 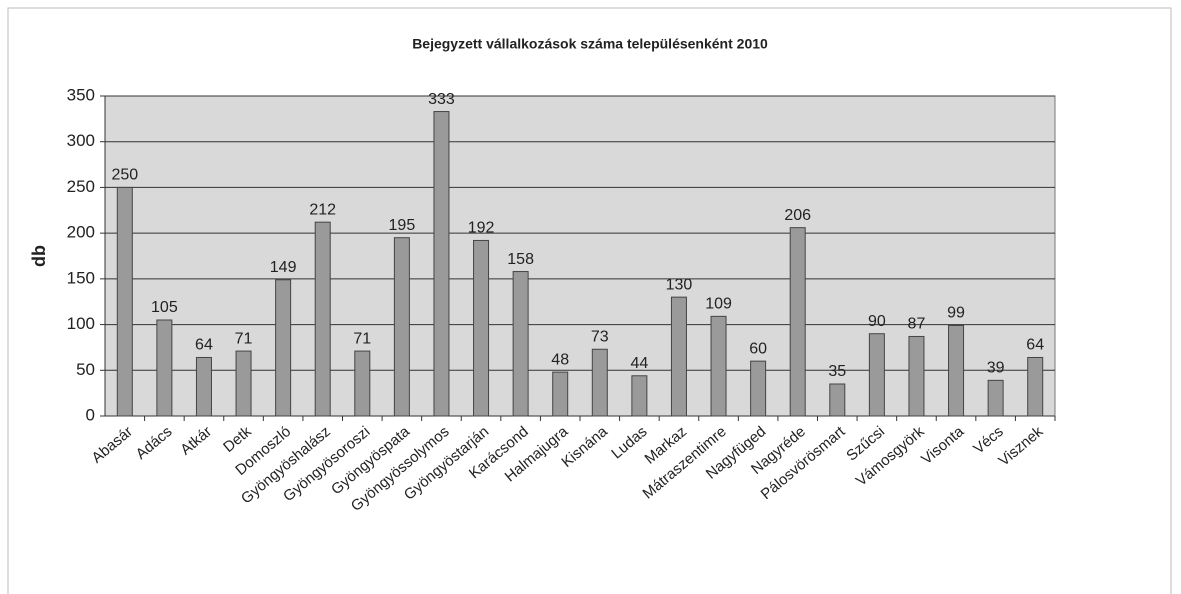 What do you see at coordinates (600, 336) in the screenshot?
I see `data-label: 73` at bounding box center [600, 336].